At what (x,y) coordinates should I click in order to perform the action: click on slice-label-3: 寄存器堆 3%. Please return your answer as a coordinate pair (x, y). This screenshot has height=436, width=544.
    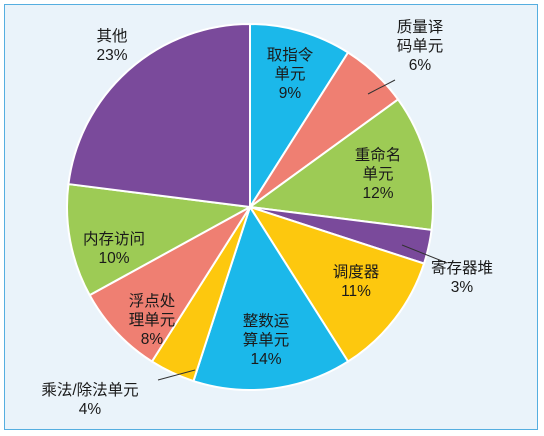
    Looking at the image, I should click on (462, 277).